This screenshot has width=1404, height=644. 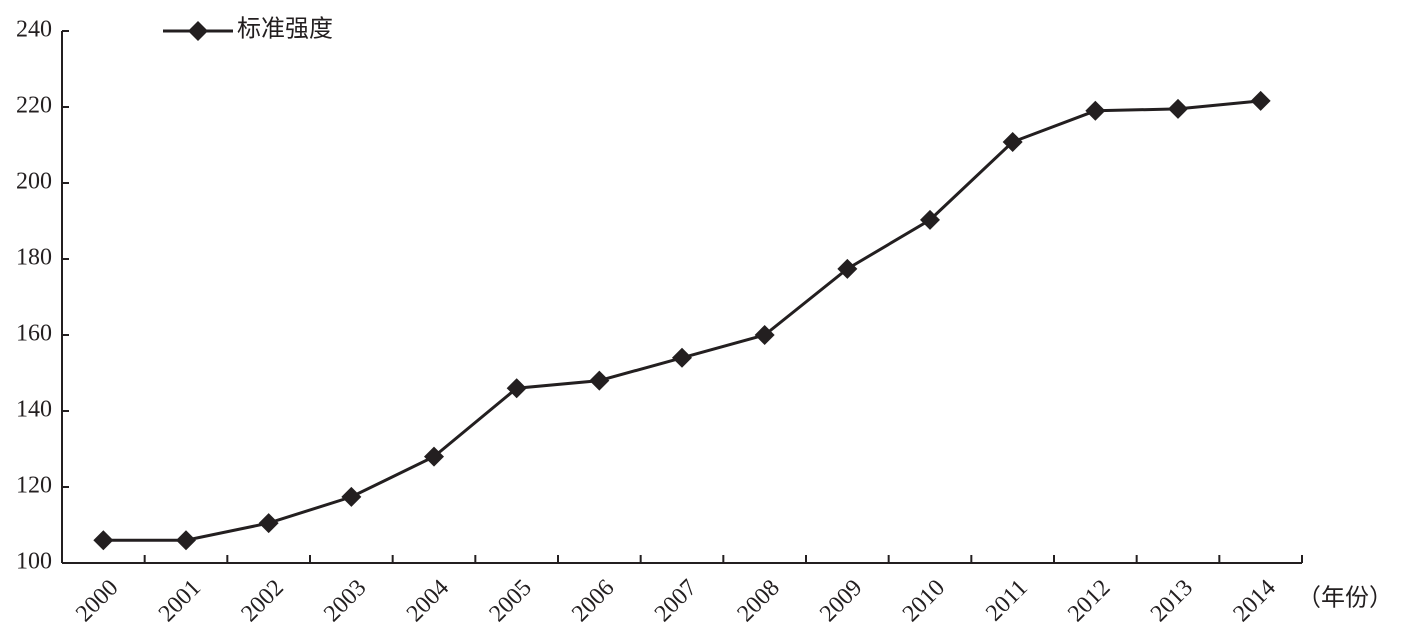 I want to click on x-tick-label: 2011, so click(x=1007, y=601).